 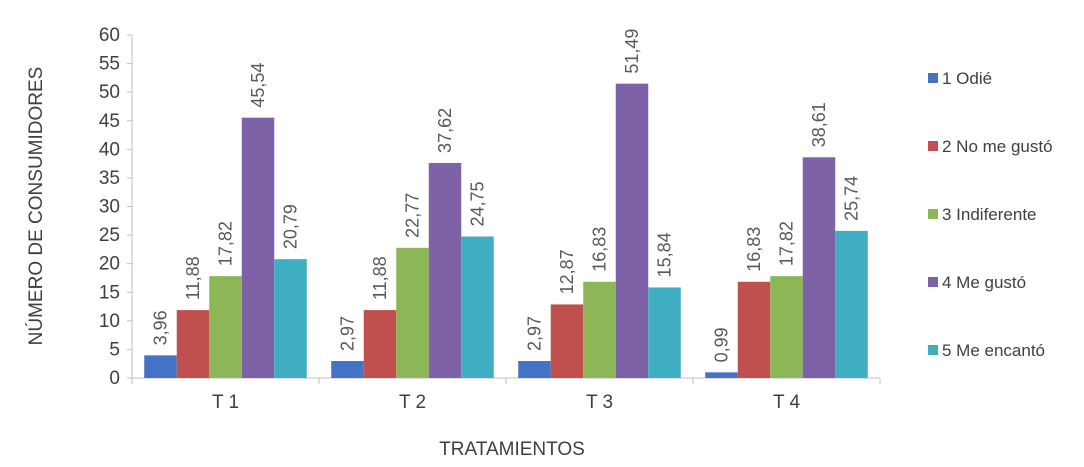 I want to click on legend-label: 1 Odié, so click(x=967, y=78).